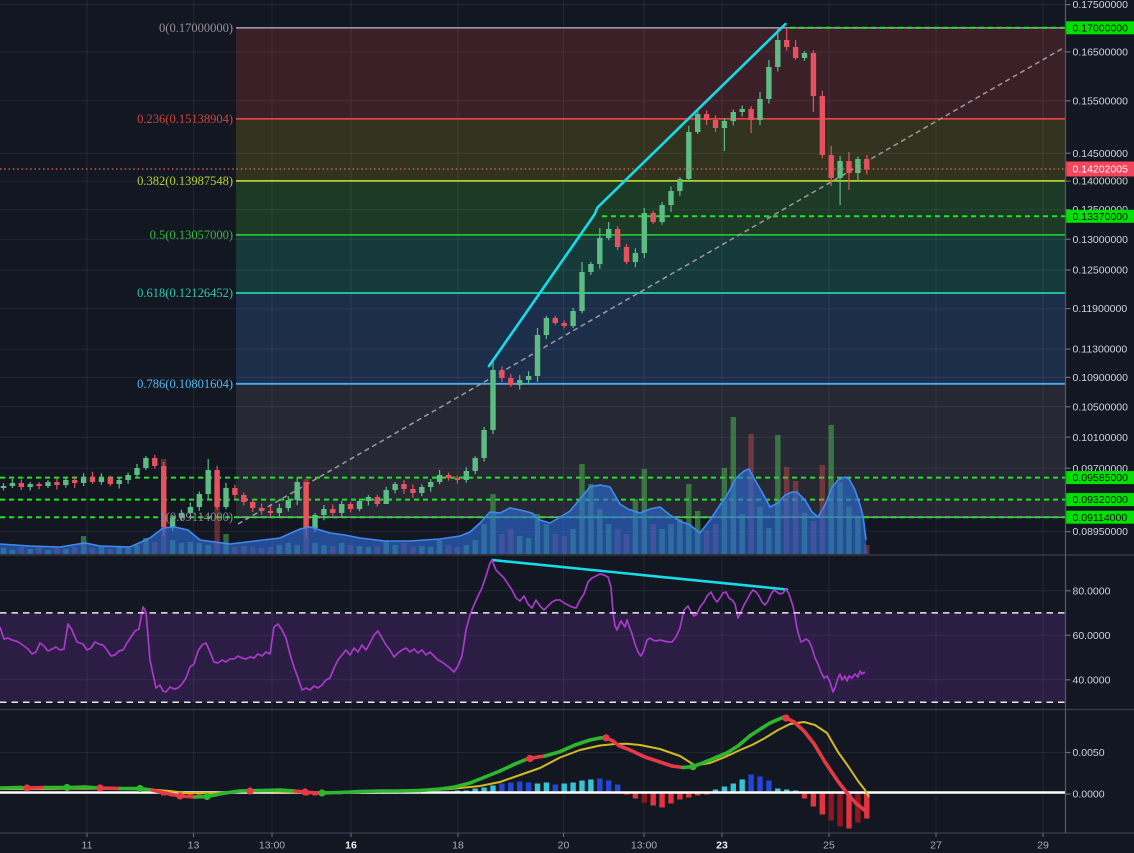 Image resolution: width=1134 pixels, height=853 pixels. Describe the element at coordinates (1100, 350) in the screenshot. I see `svg-text: 0.11300000` at that location.